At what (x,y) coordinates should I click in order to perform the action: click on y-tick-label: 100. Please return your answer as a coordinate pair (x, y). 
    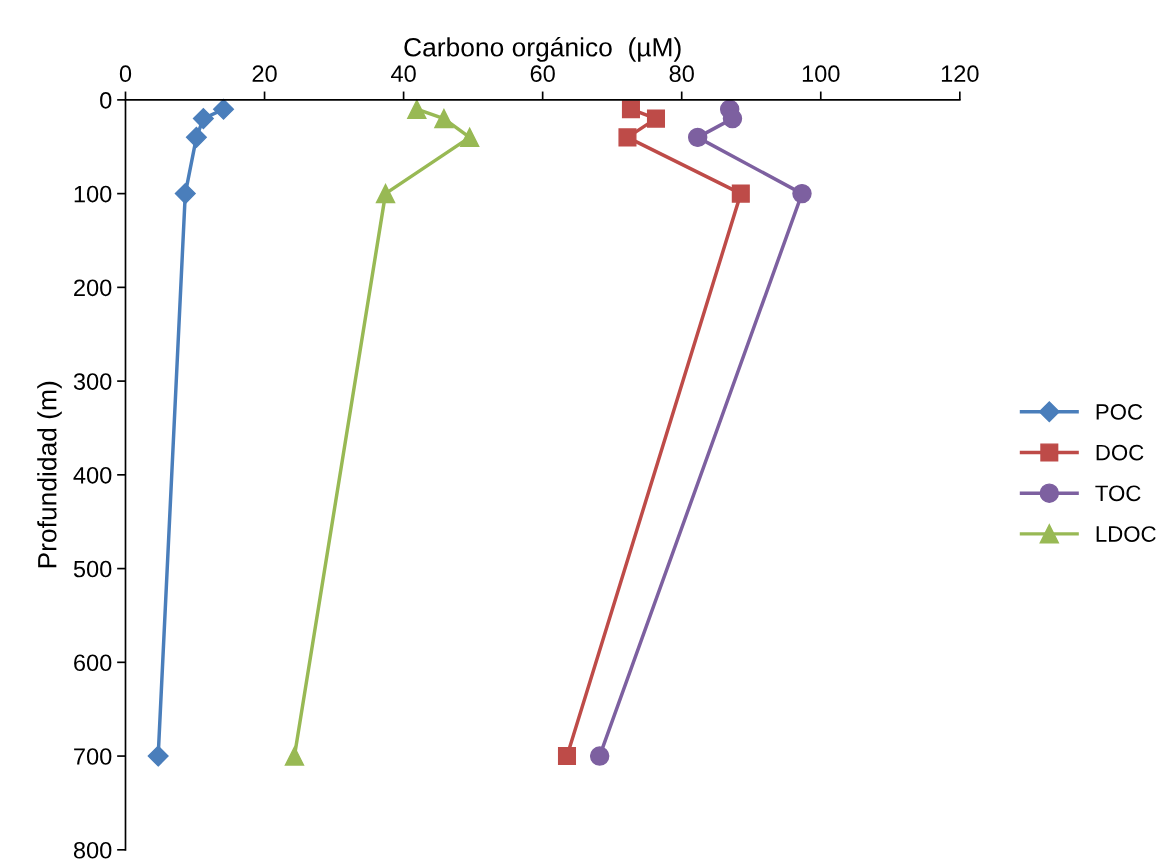
    Looking at the image, I should click on (93, 194).